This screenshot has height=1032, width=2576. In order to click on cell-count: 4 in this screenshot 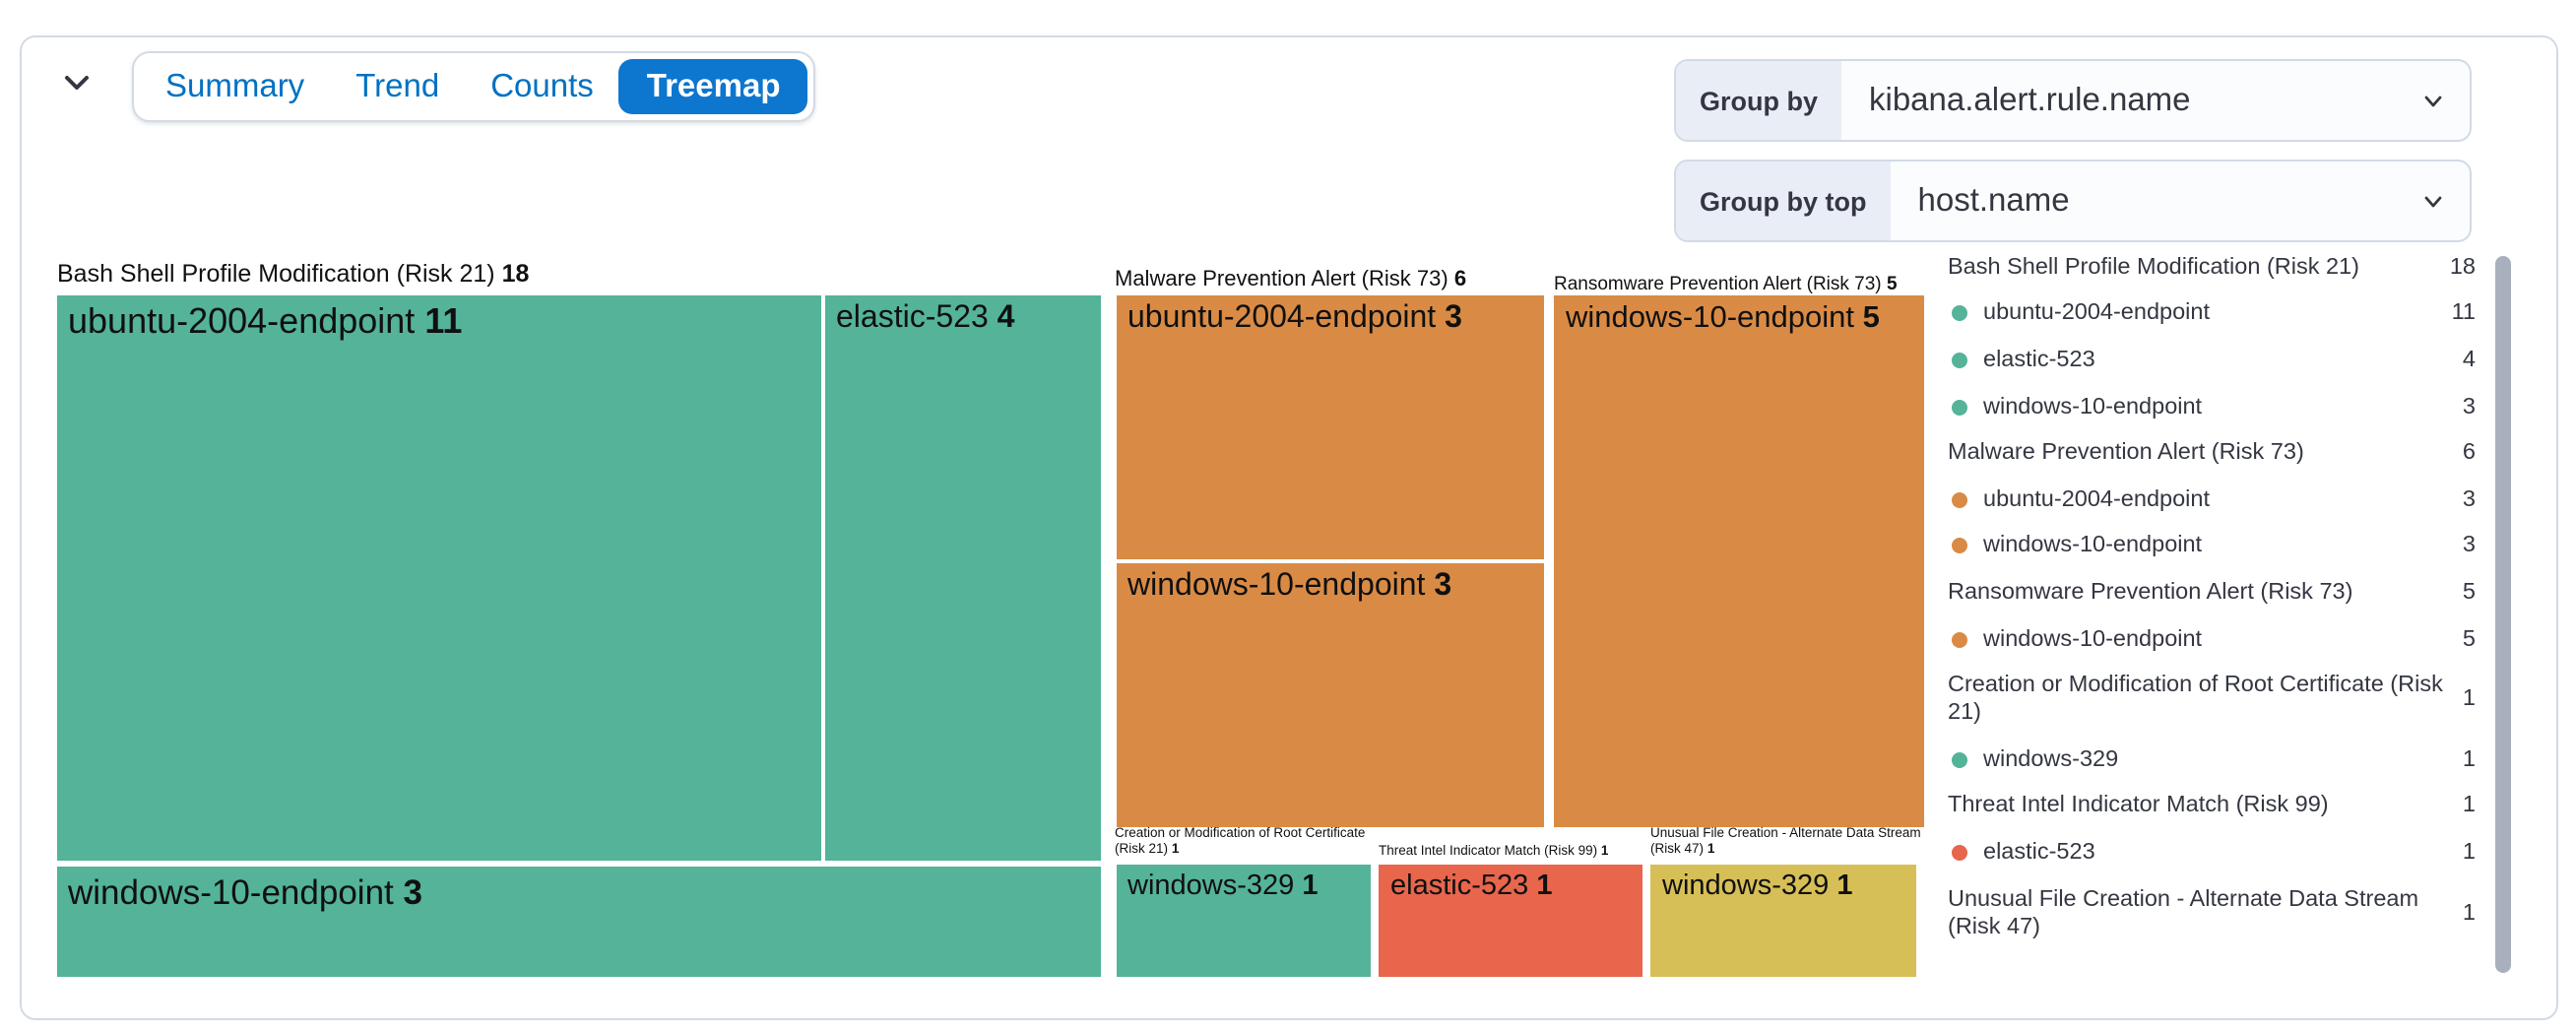, I will do `click(1006, 318)`.